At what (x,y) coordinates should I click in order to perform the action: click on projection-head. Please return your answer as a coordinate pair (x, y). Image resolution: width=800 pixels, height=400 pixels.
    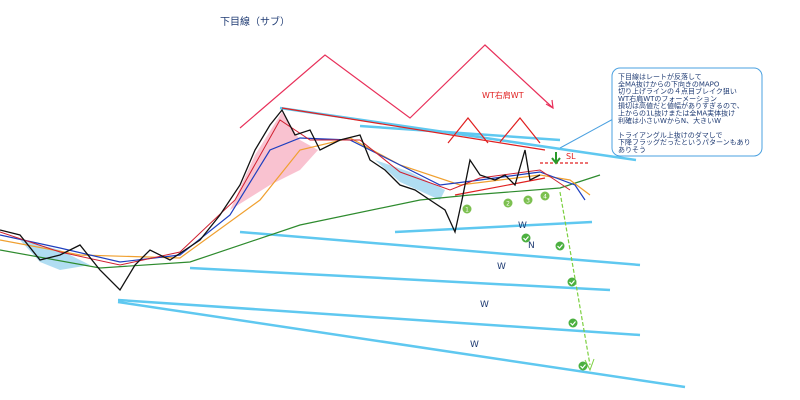
    Looking at the image, I should click on (589, 365).